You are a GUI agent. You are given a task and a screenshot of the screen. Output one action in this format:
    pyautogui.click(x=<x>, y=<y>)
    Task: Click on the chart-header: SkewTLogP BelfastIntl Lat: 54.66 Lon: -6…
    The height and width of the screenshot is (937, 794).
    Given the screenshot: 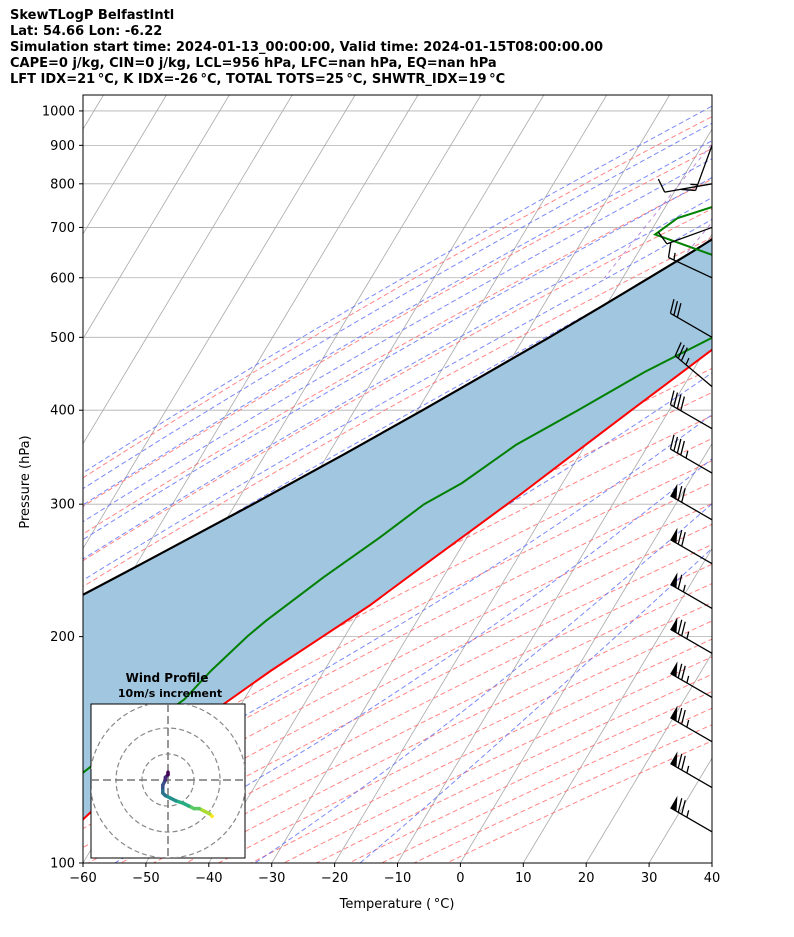 What is the action you would take?
    pyautogui.click(x=306, y=48)
    